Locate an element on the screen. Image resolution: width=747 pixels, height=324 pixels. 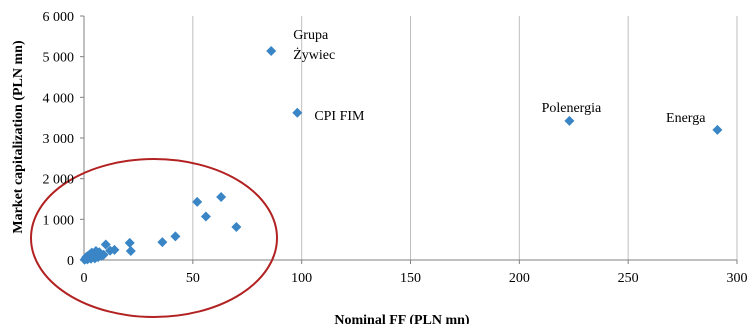
x-tick-label: 0 is located at coordinates (84, 278).